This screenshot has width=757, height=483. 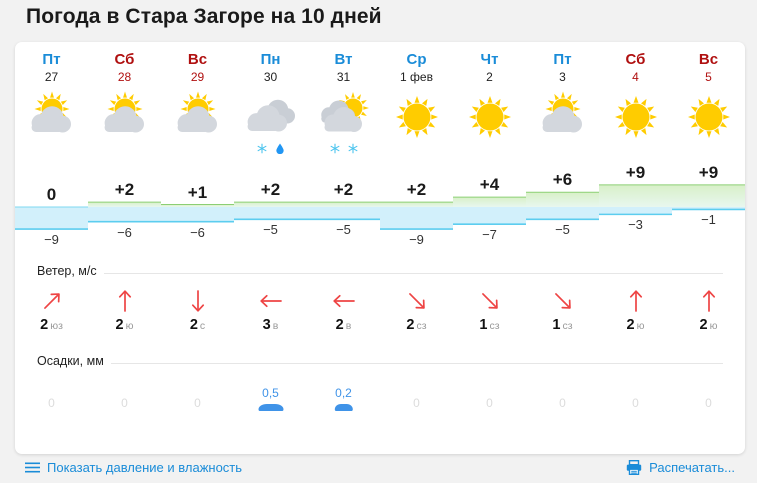 I want to click on day-column-3: Пн 30, so click(x=270, y=68).